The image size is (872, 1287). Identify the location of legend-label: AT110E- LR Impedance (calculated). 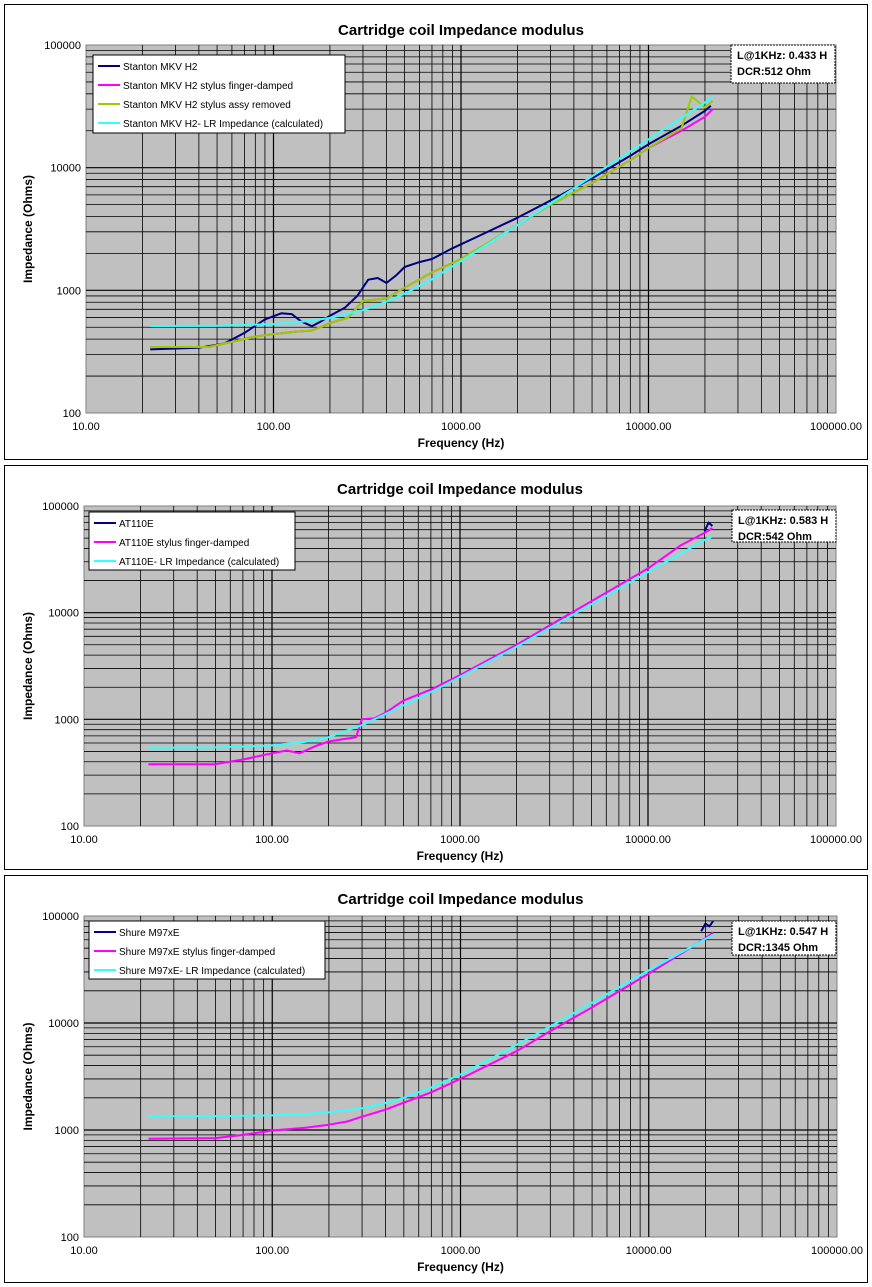
(199, 562).